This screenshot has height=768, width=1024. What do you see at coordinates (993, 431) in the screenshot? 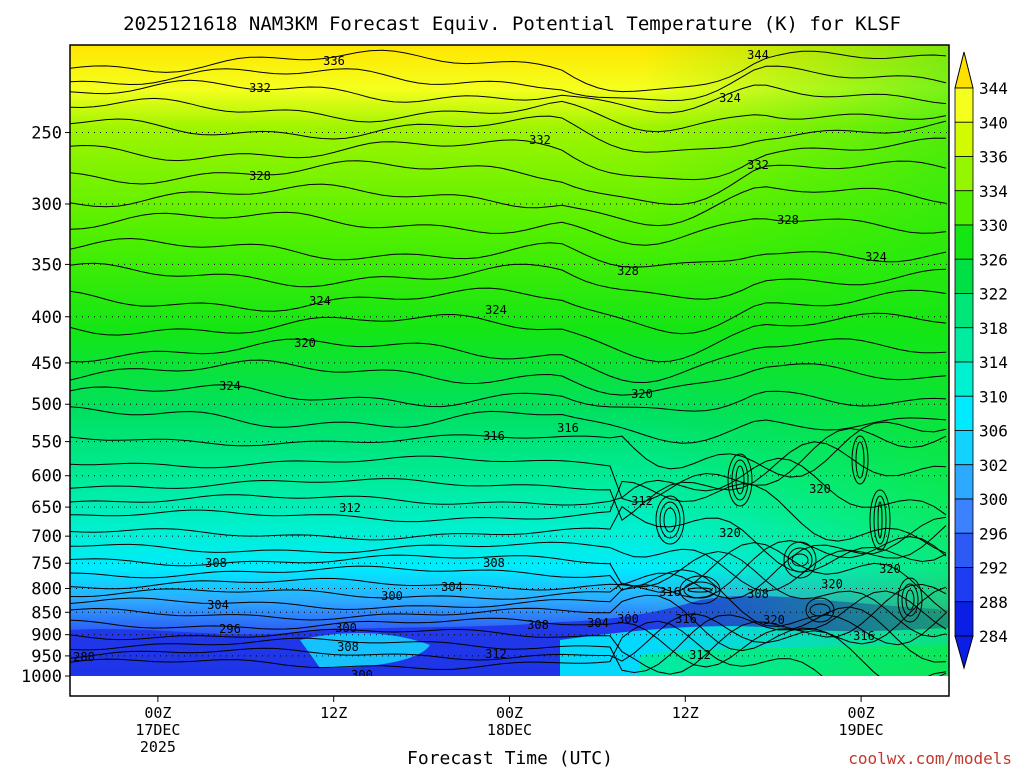
I see `colorbar-label: 306` at bounding box center [993, 431].